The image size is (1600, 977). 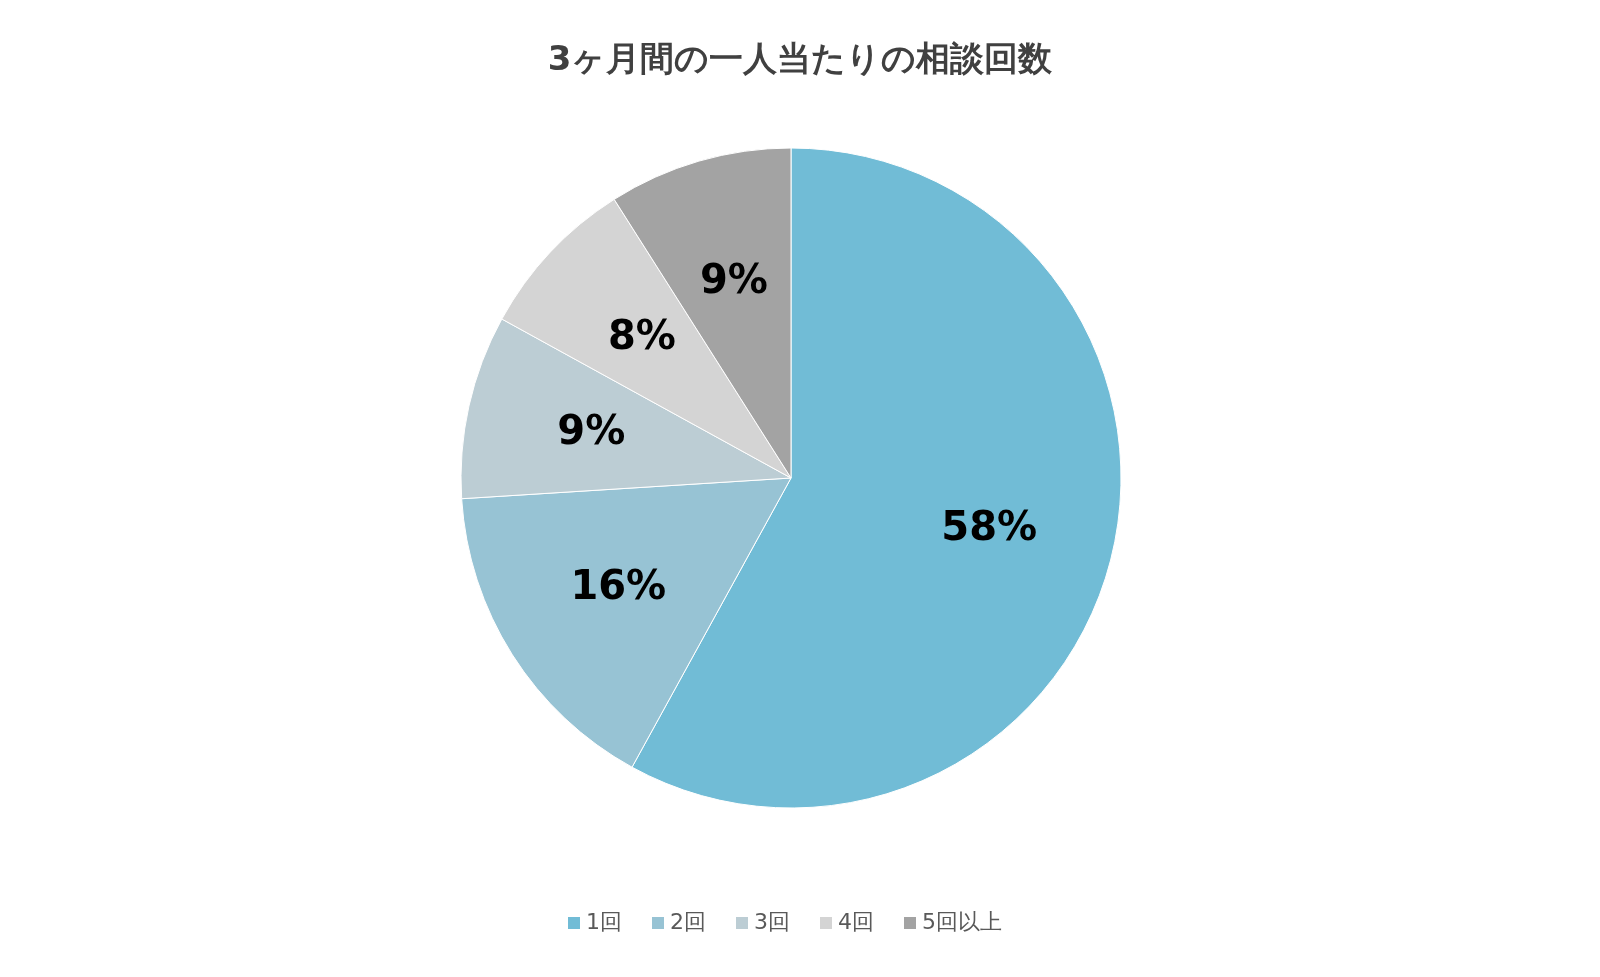 What do you see at coordinates (772, 921) in the screenshot?
I see `legend-label: 3回` at bounding box center [772, 921].